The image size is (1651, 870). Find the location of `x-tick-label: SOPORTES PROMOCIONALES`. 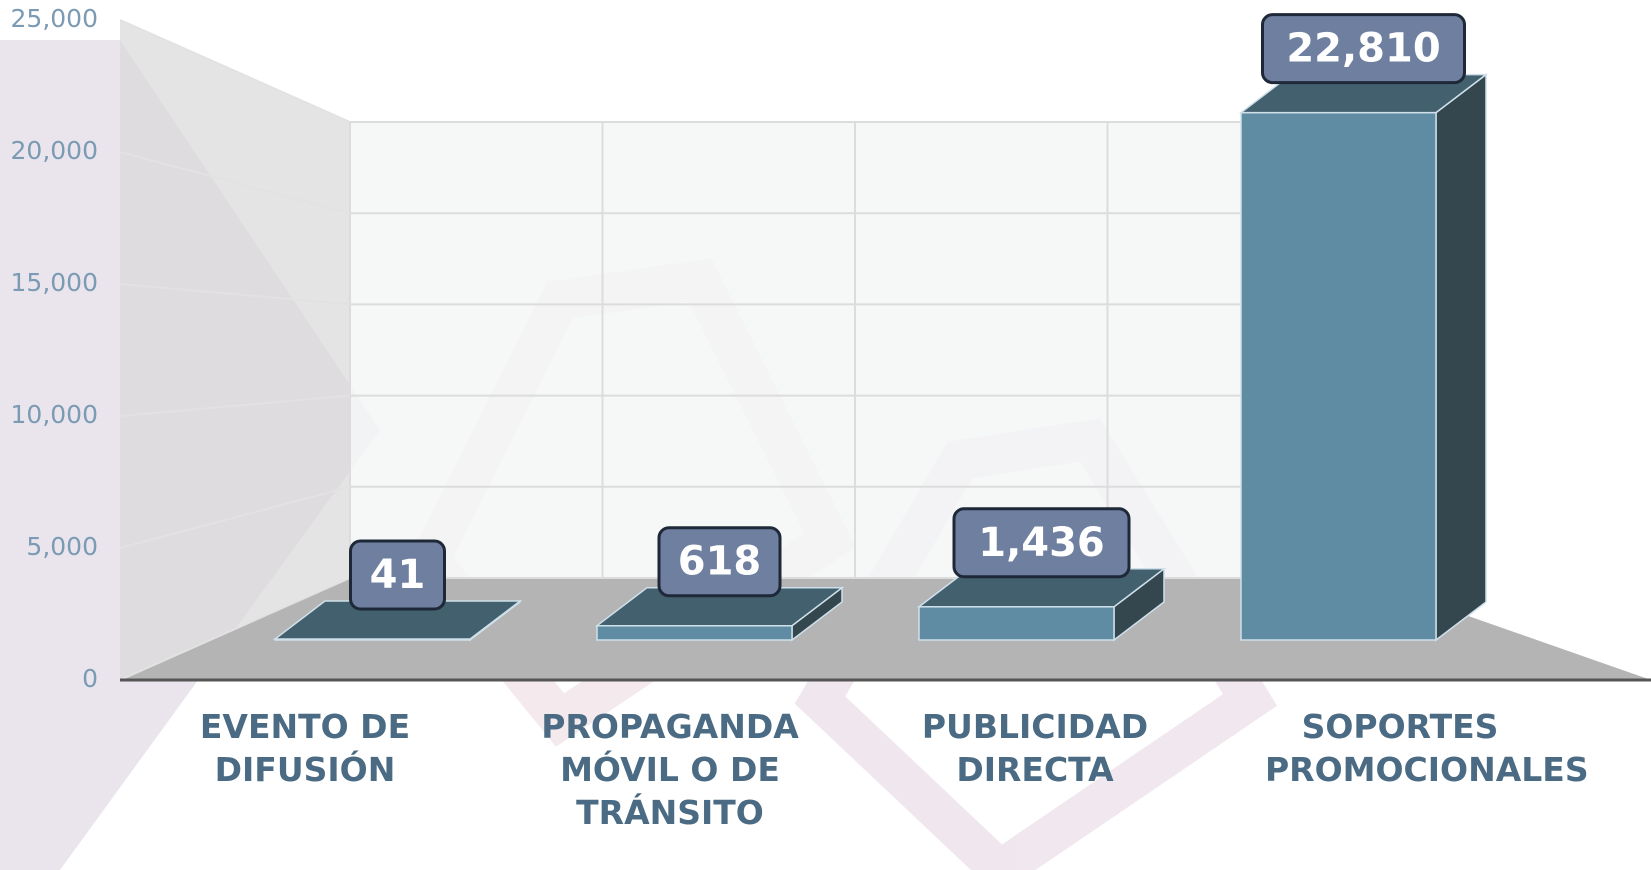

x-tick-label: SOPORTES PROMOCIONALES is located at coordinates (1427, 748).